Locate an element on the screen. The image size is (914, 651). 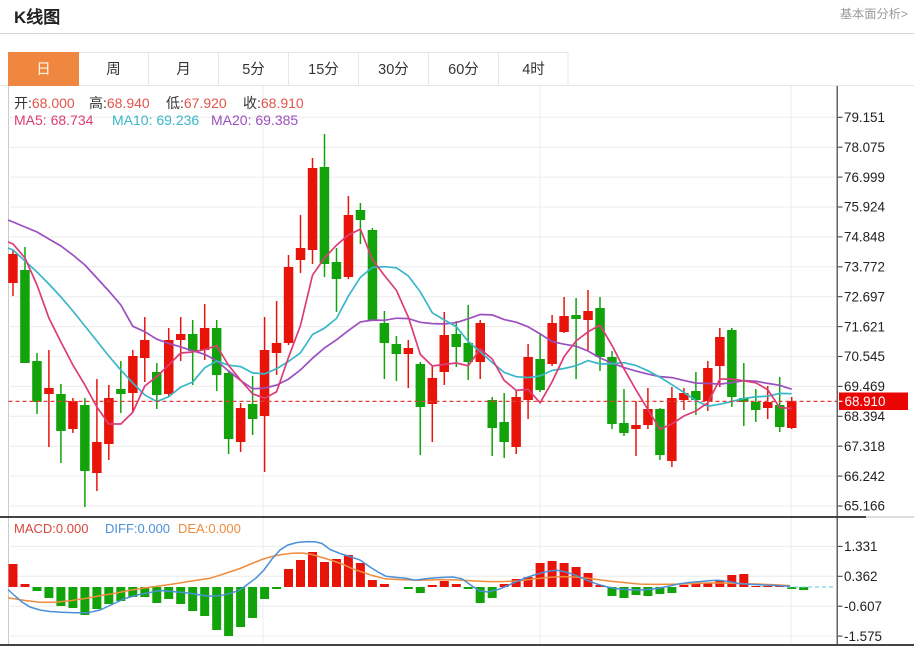
svg-text: -1.575 is located at coordinates (863, 636).